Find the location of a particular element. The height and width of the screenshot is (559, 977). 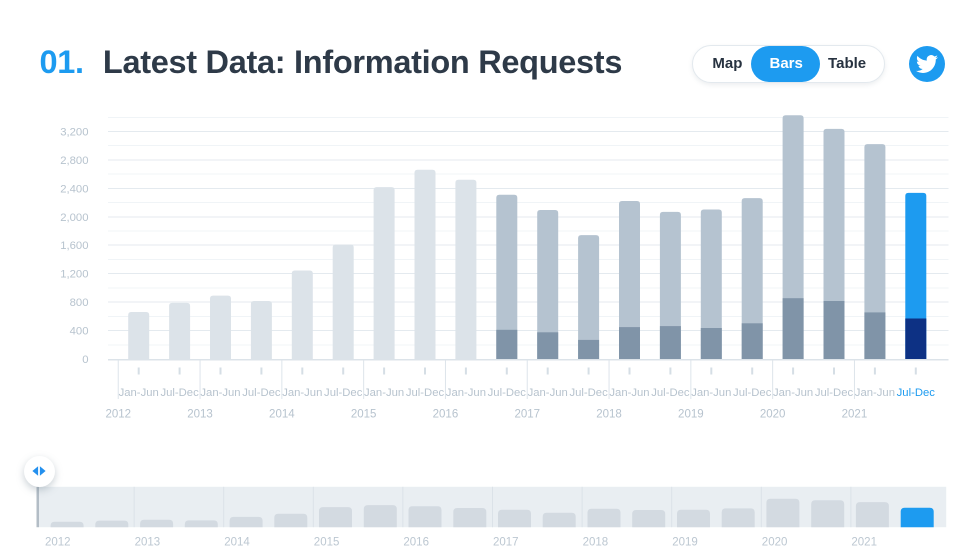

svg-text: 2,800 is located at coordinates (74, 161).